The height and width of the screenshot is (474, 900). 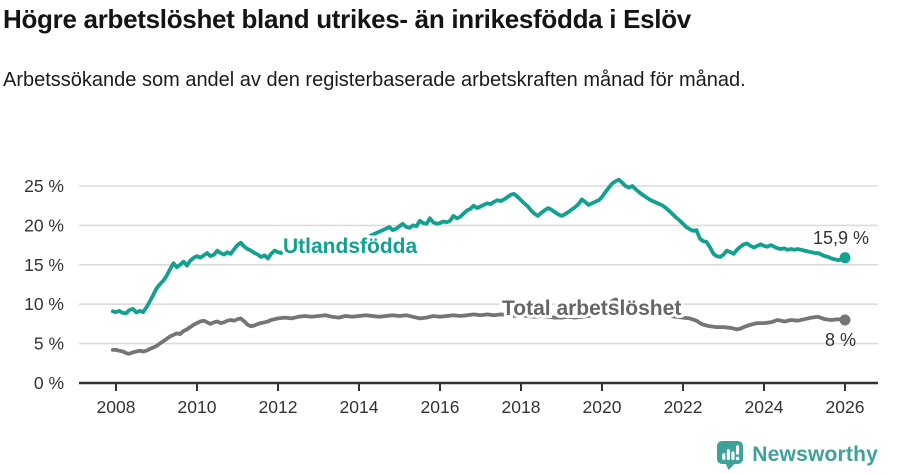 I want to click on series-end-value-utlandsfodda: 15,9 %, so click(x=841, y=238).